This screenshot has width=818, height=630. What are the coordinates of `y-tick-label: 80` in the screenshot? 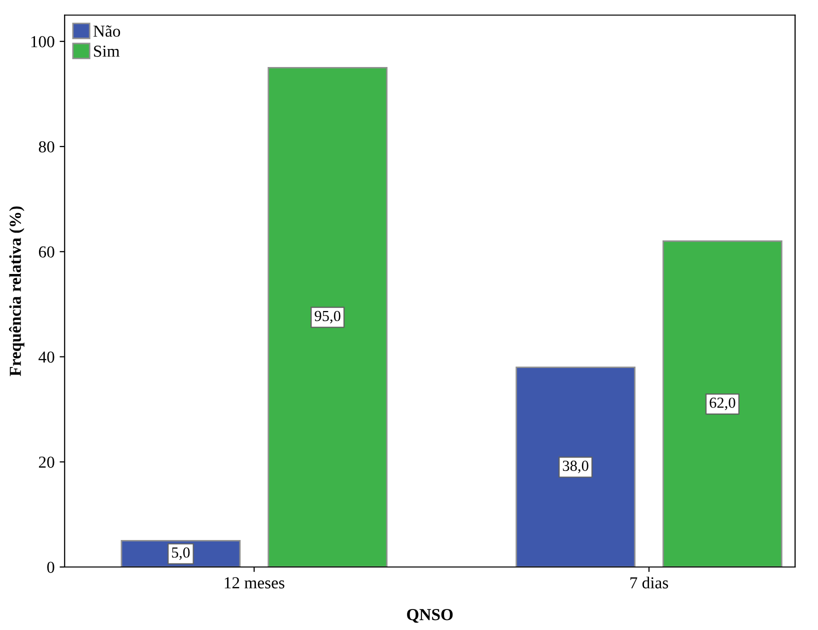 It's located at (46, 146).